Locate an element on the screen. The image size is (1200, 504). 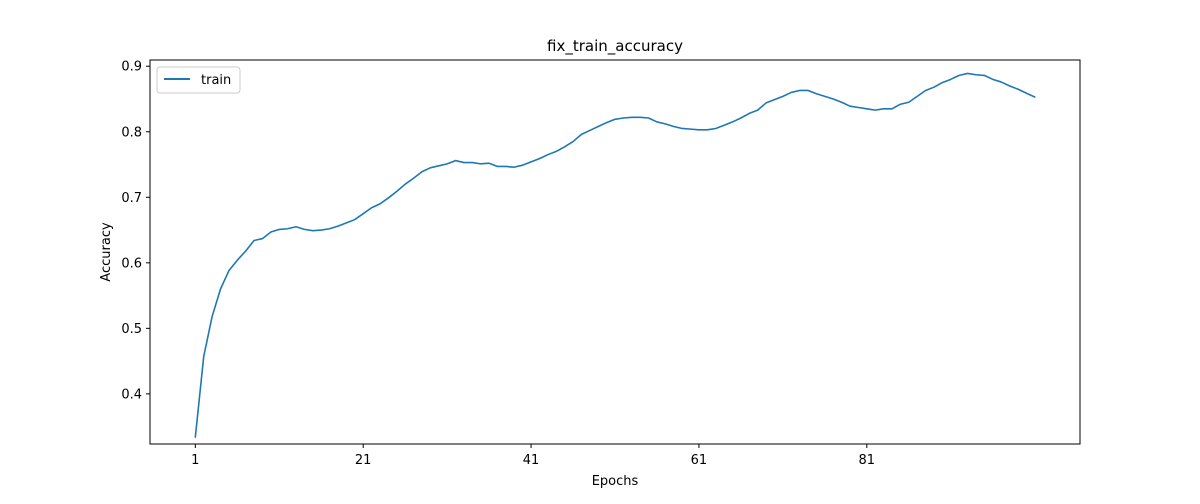
x-axis-label: Epochs is located at coordinates (615, 481).